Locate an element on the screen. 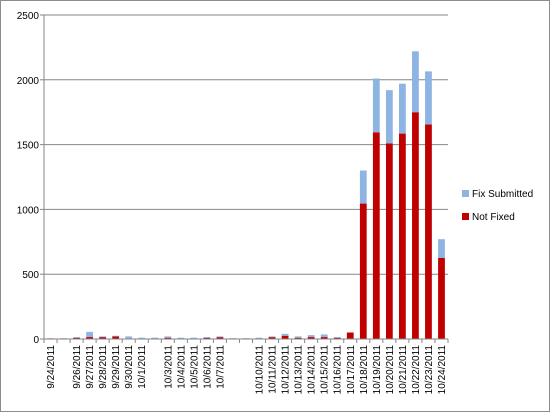 The width and height of the screenshot is (550, 412). x-tick-label: 10/5/2011 is located at coordinates (194, 367).